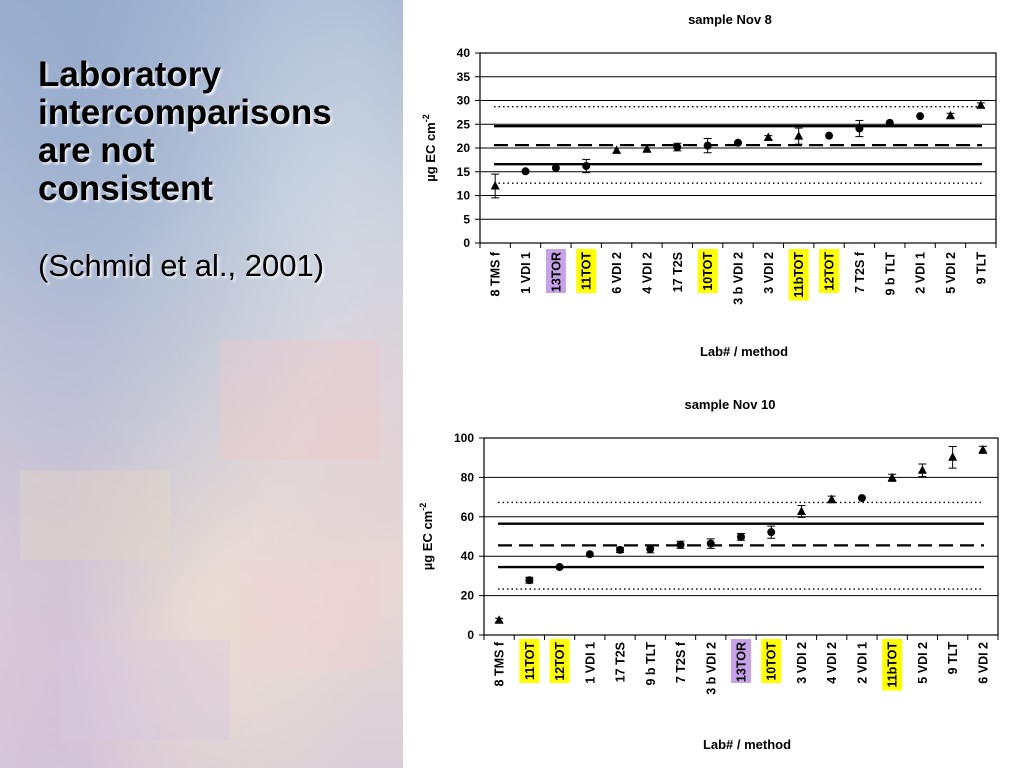 The height and width of the screenshot is (768, 1024). What do you see at coordinates (430, 152) in the screenshot?
I see `chart-1-y-axis-label-main: µg EC cm` at bounding box center [430, 152].